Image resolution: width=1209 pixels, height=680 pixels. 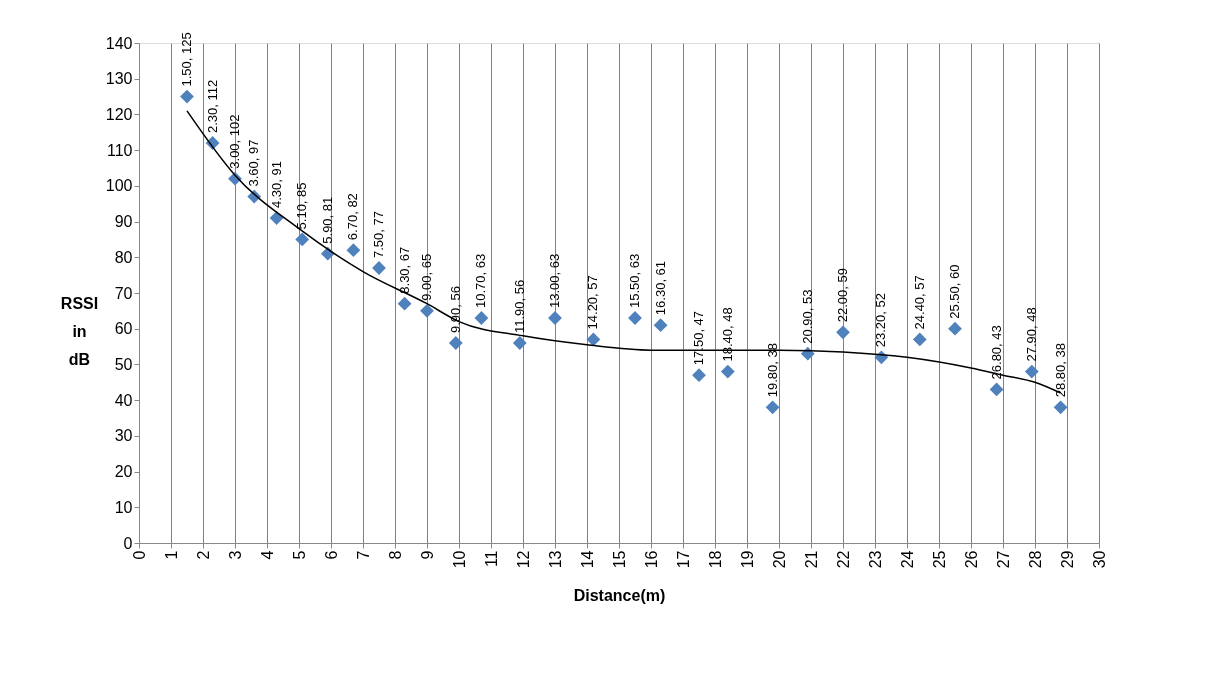 What do you see at coordinates (1035, 559) in the screenshot?
I see `x-tick-label: 28` at bounding box center [1035, 559].